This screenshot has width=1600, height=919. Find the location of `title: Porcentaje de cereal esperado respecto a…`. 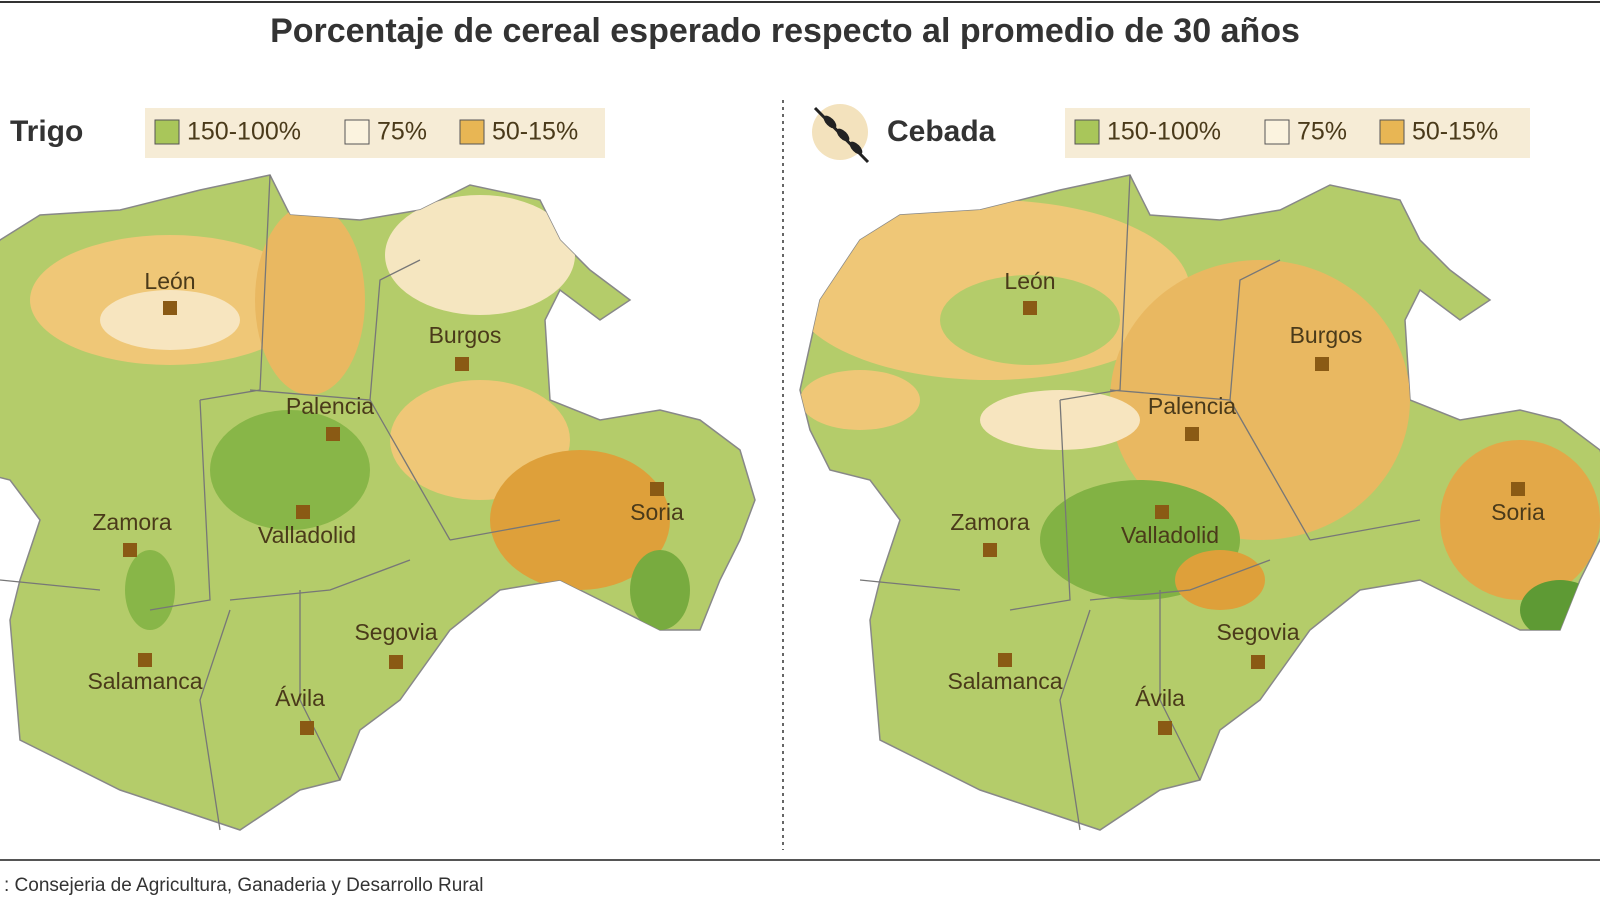

title: Porcentaje de cereal esperado respecto a… is located at coordinates (785, 31).